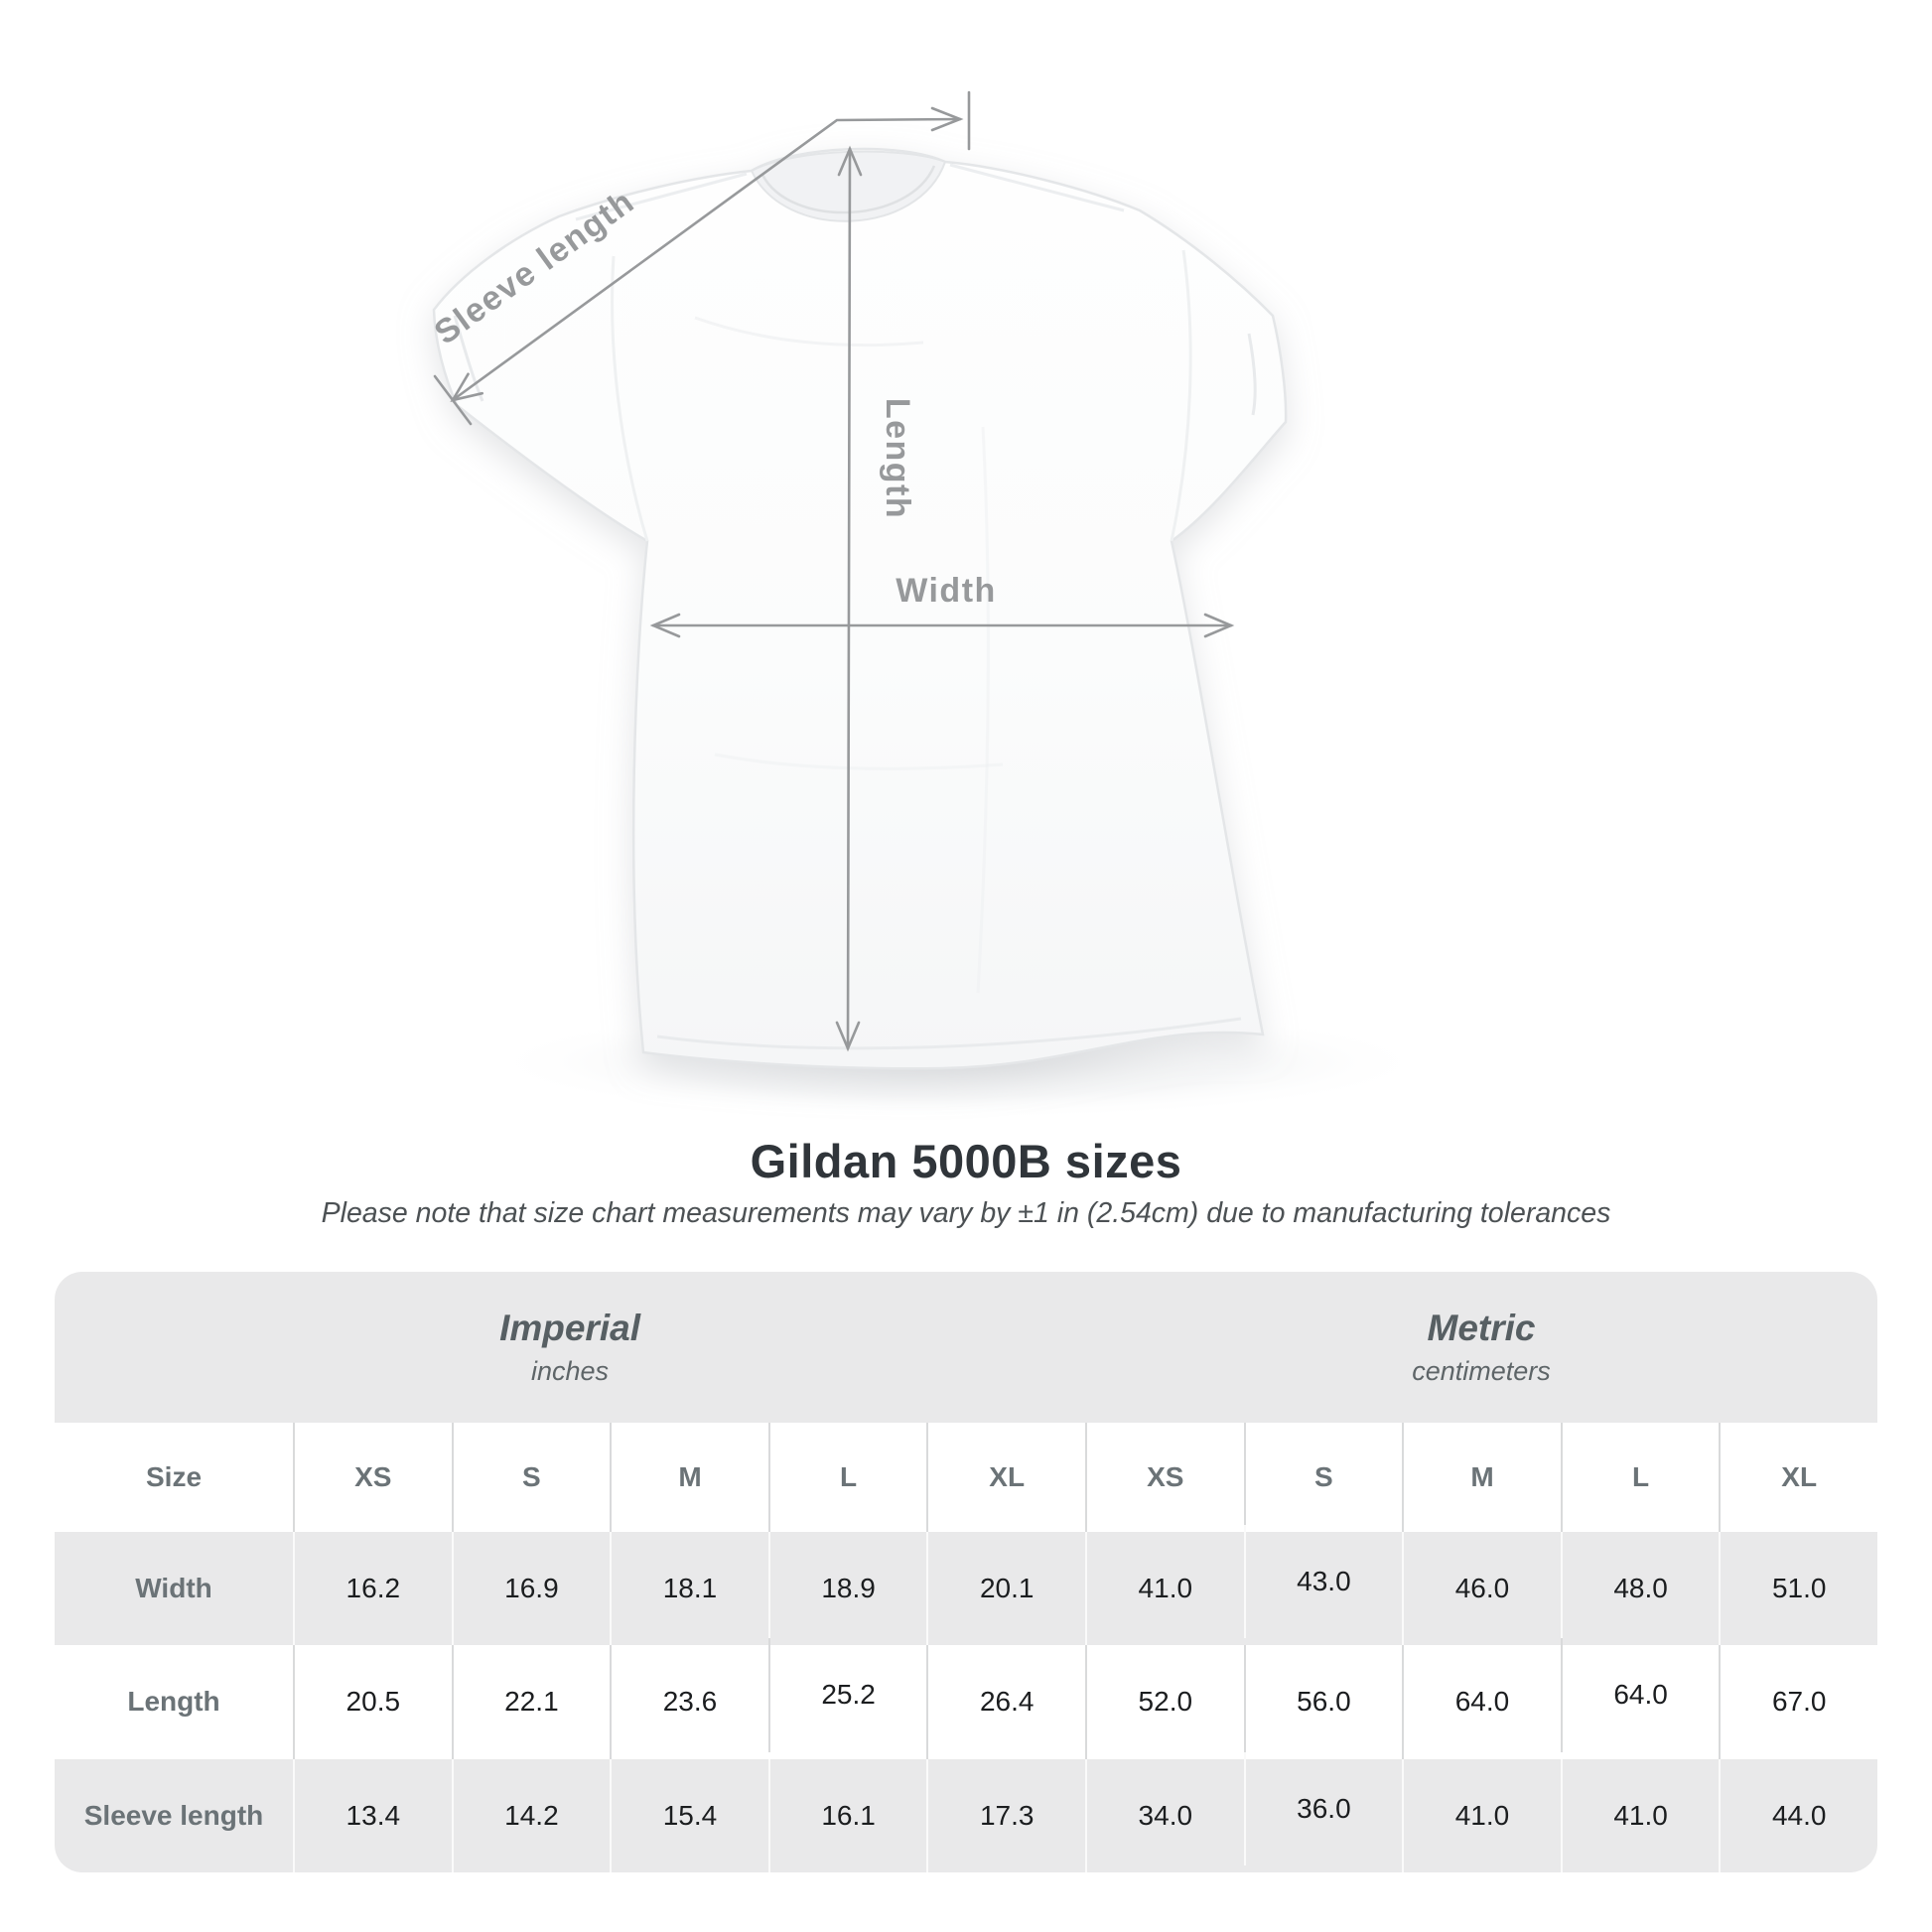 The width and height of the screenshot is (1932, 1932). I want to click on value-cell: 44.0, so click(1798, 1815).